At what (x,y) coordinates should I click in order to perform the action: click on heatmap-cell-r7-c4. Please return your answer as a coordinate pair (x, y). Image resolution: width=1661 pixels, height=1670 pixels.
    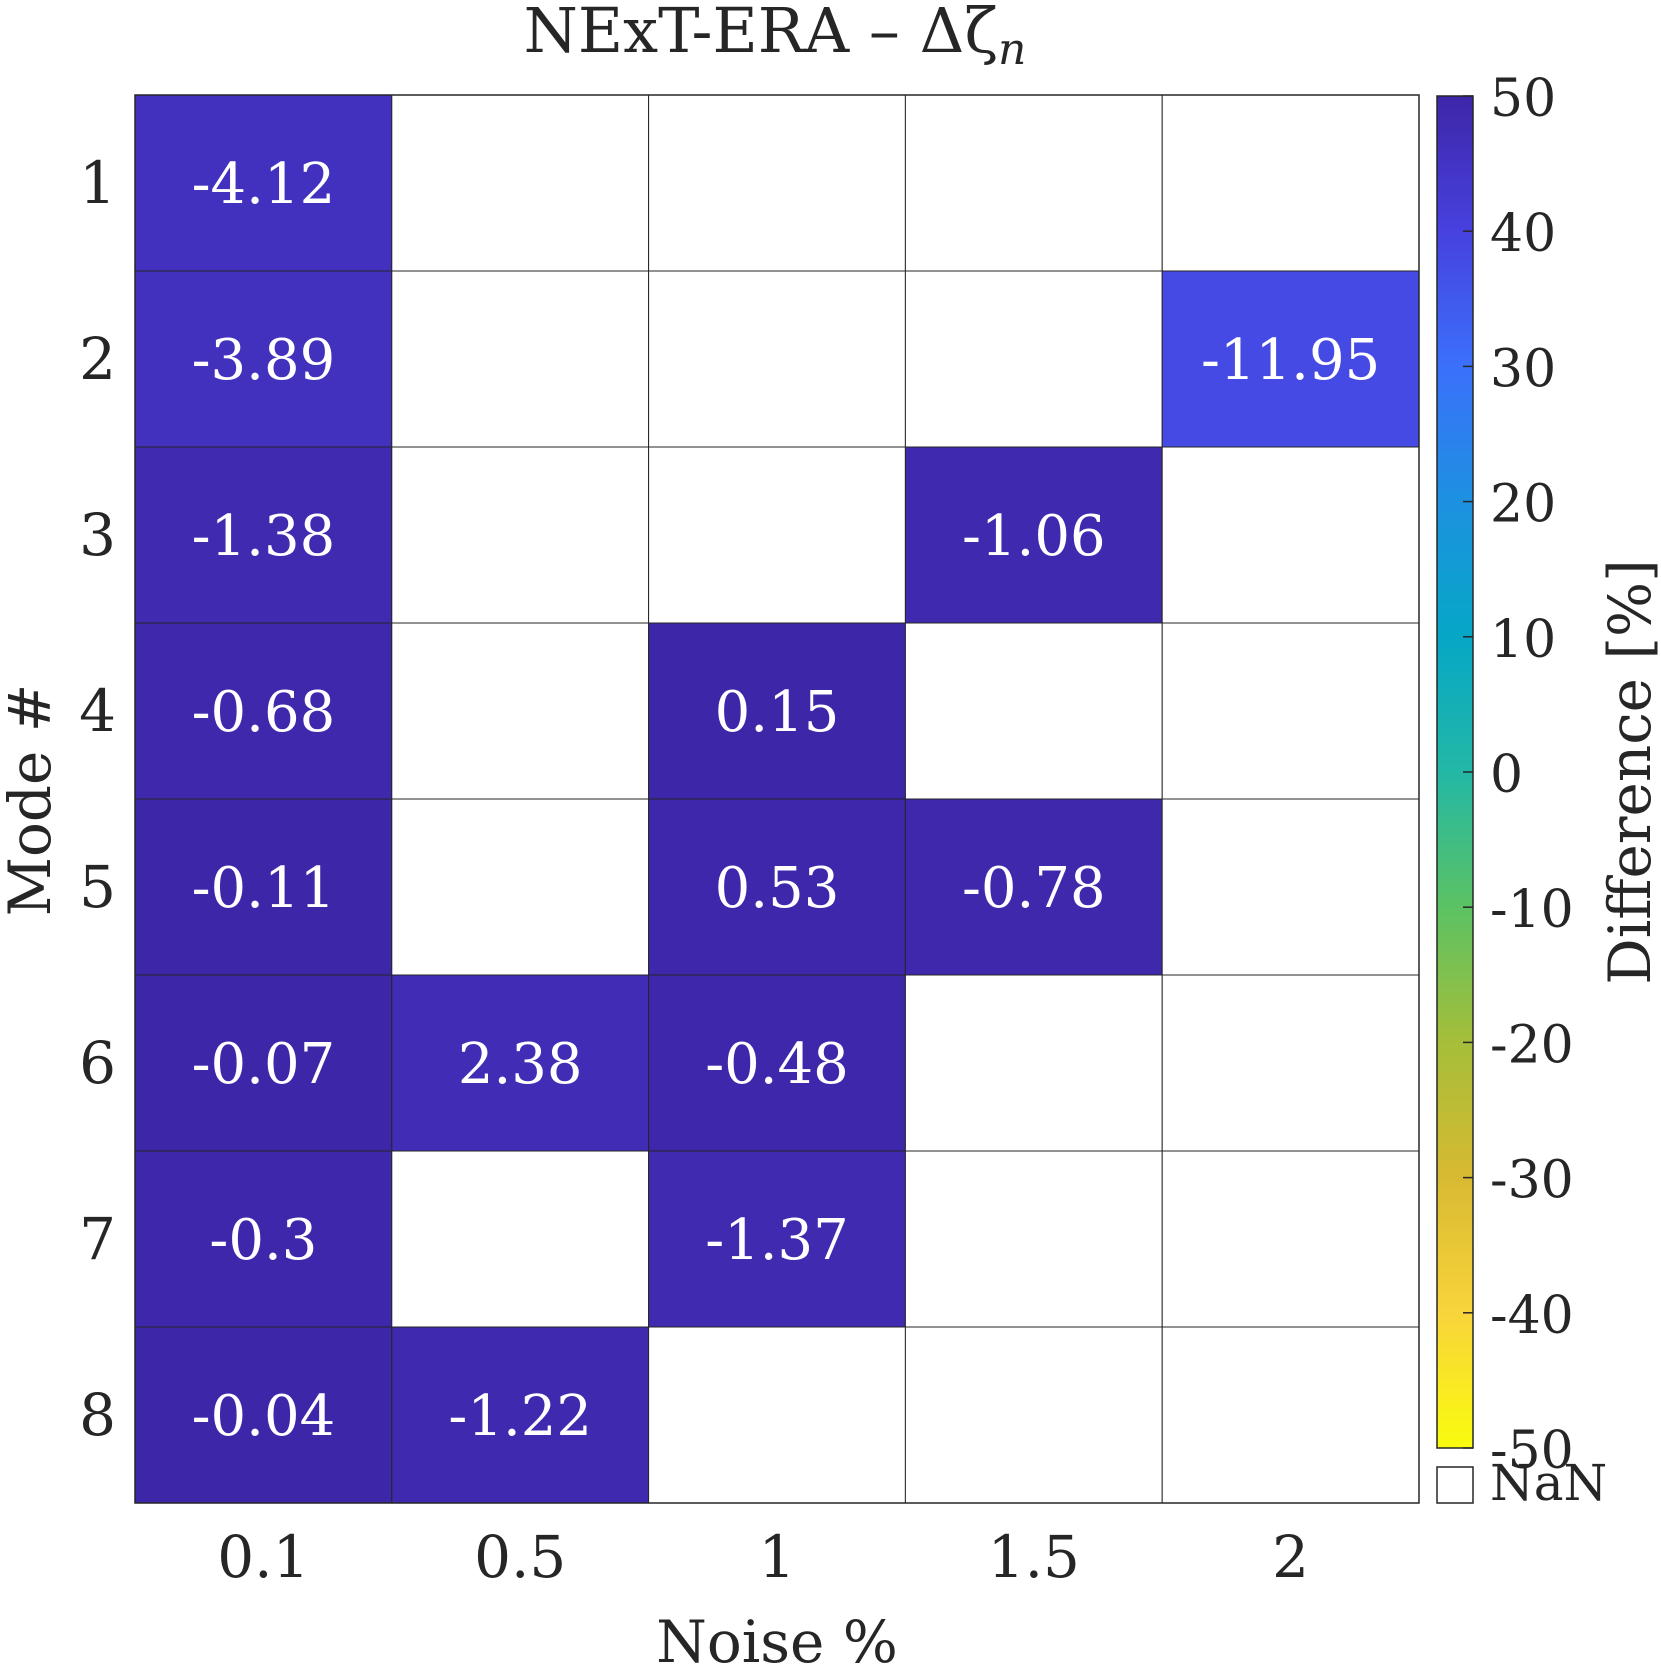
    Looking at the image, I should click on (1033, 1239).